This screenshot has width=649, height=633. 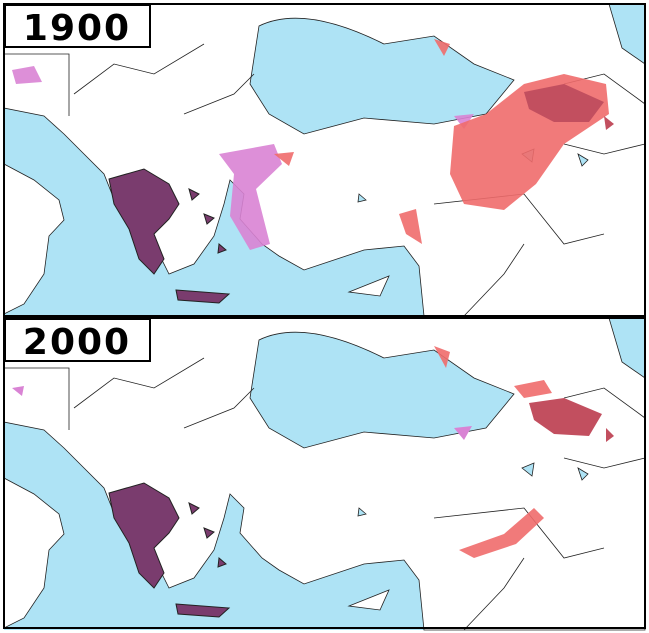 I want to click on year-label: 1900, so click(x=77, y=28).